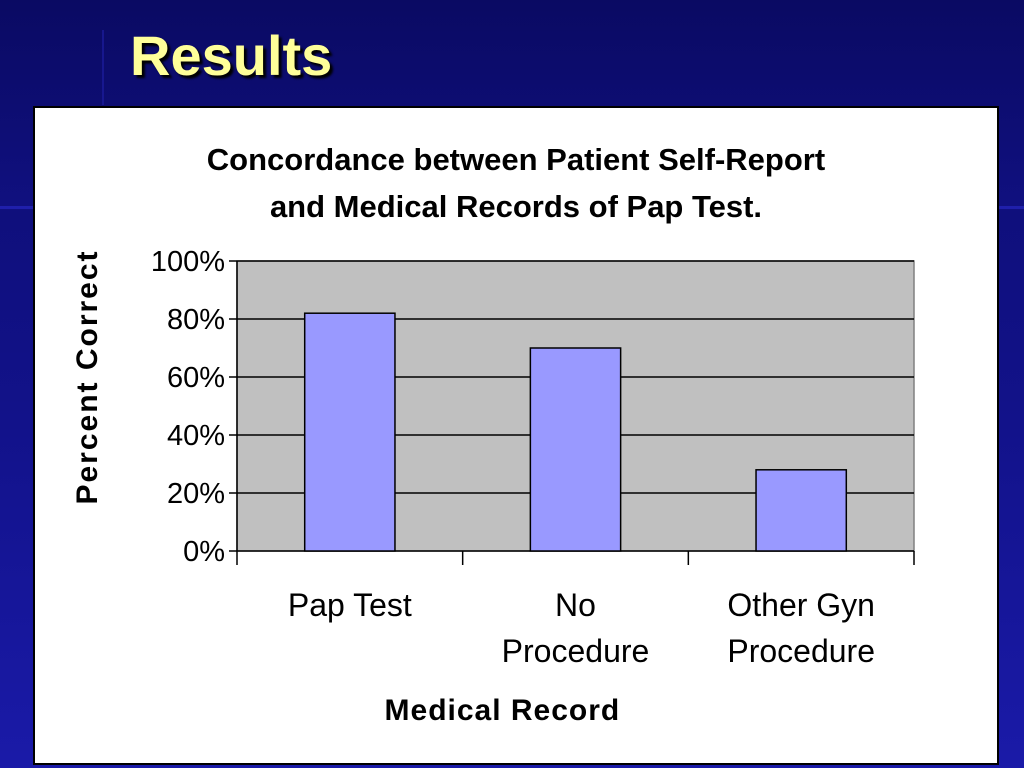  Describe the element at coordinates (196, 378) in the screenshot. I see `y-tick-label: 60%` at that location.